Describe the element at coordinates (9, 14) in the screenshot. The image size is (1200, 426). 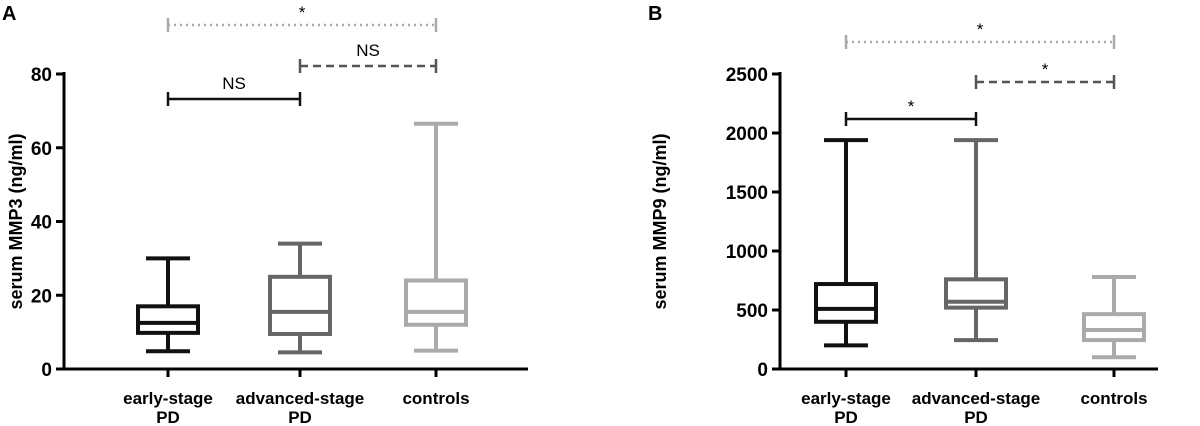
I see `panel-letter: A` at that location.